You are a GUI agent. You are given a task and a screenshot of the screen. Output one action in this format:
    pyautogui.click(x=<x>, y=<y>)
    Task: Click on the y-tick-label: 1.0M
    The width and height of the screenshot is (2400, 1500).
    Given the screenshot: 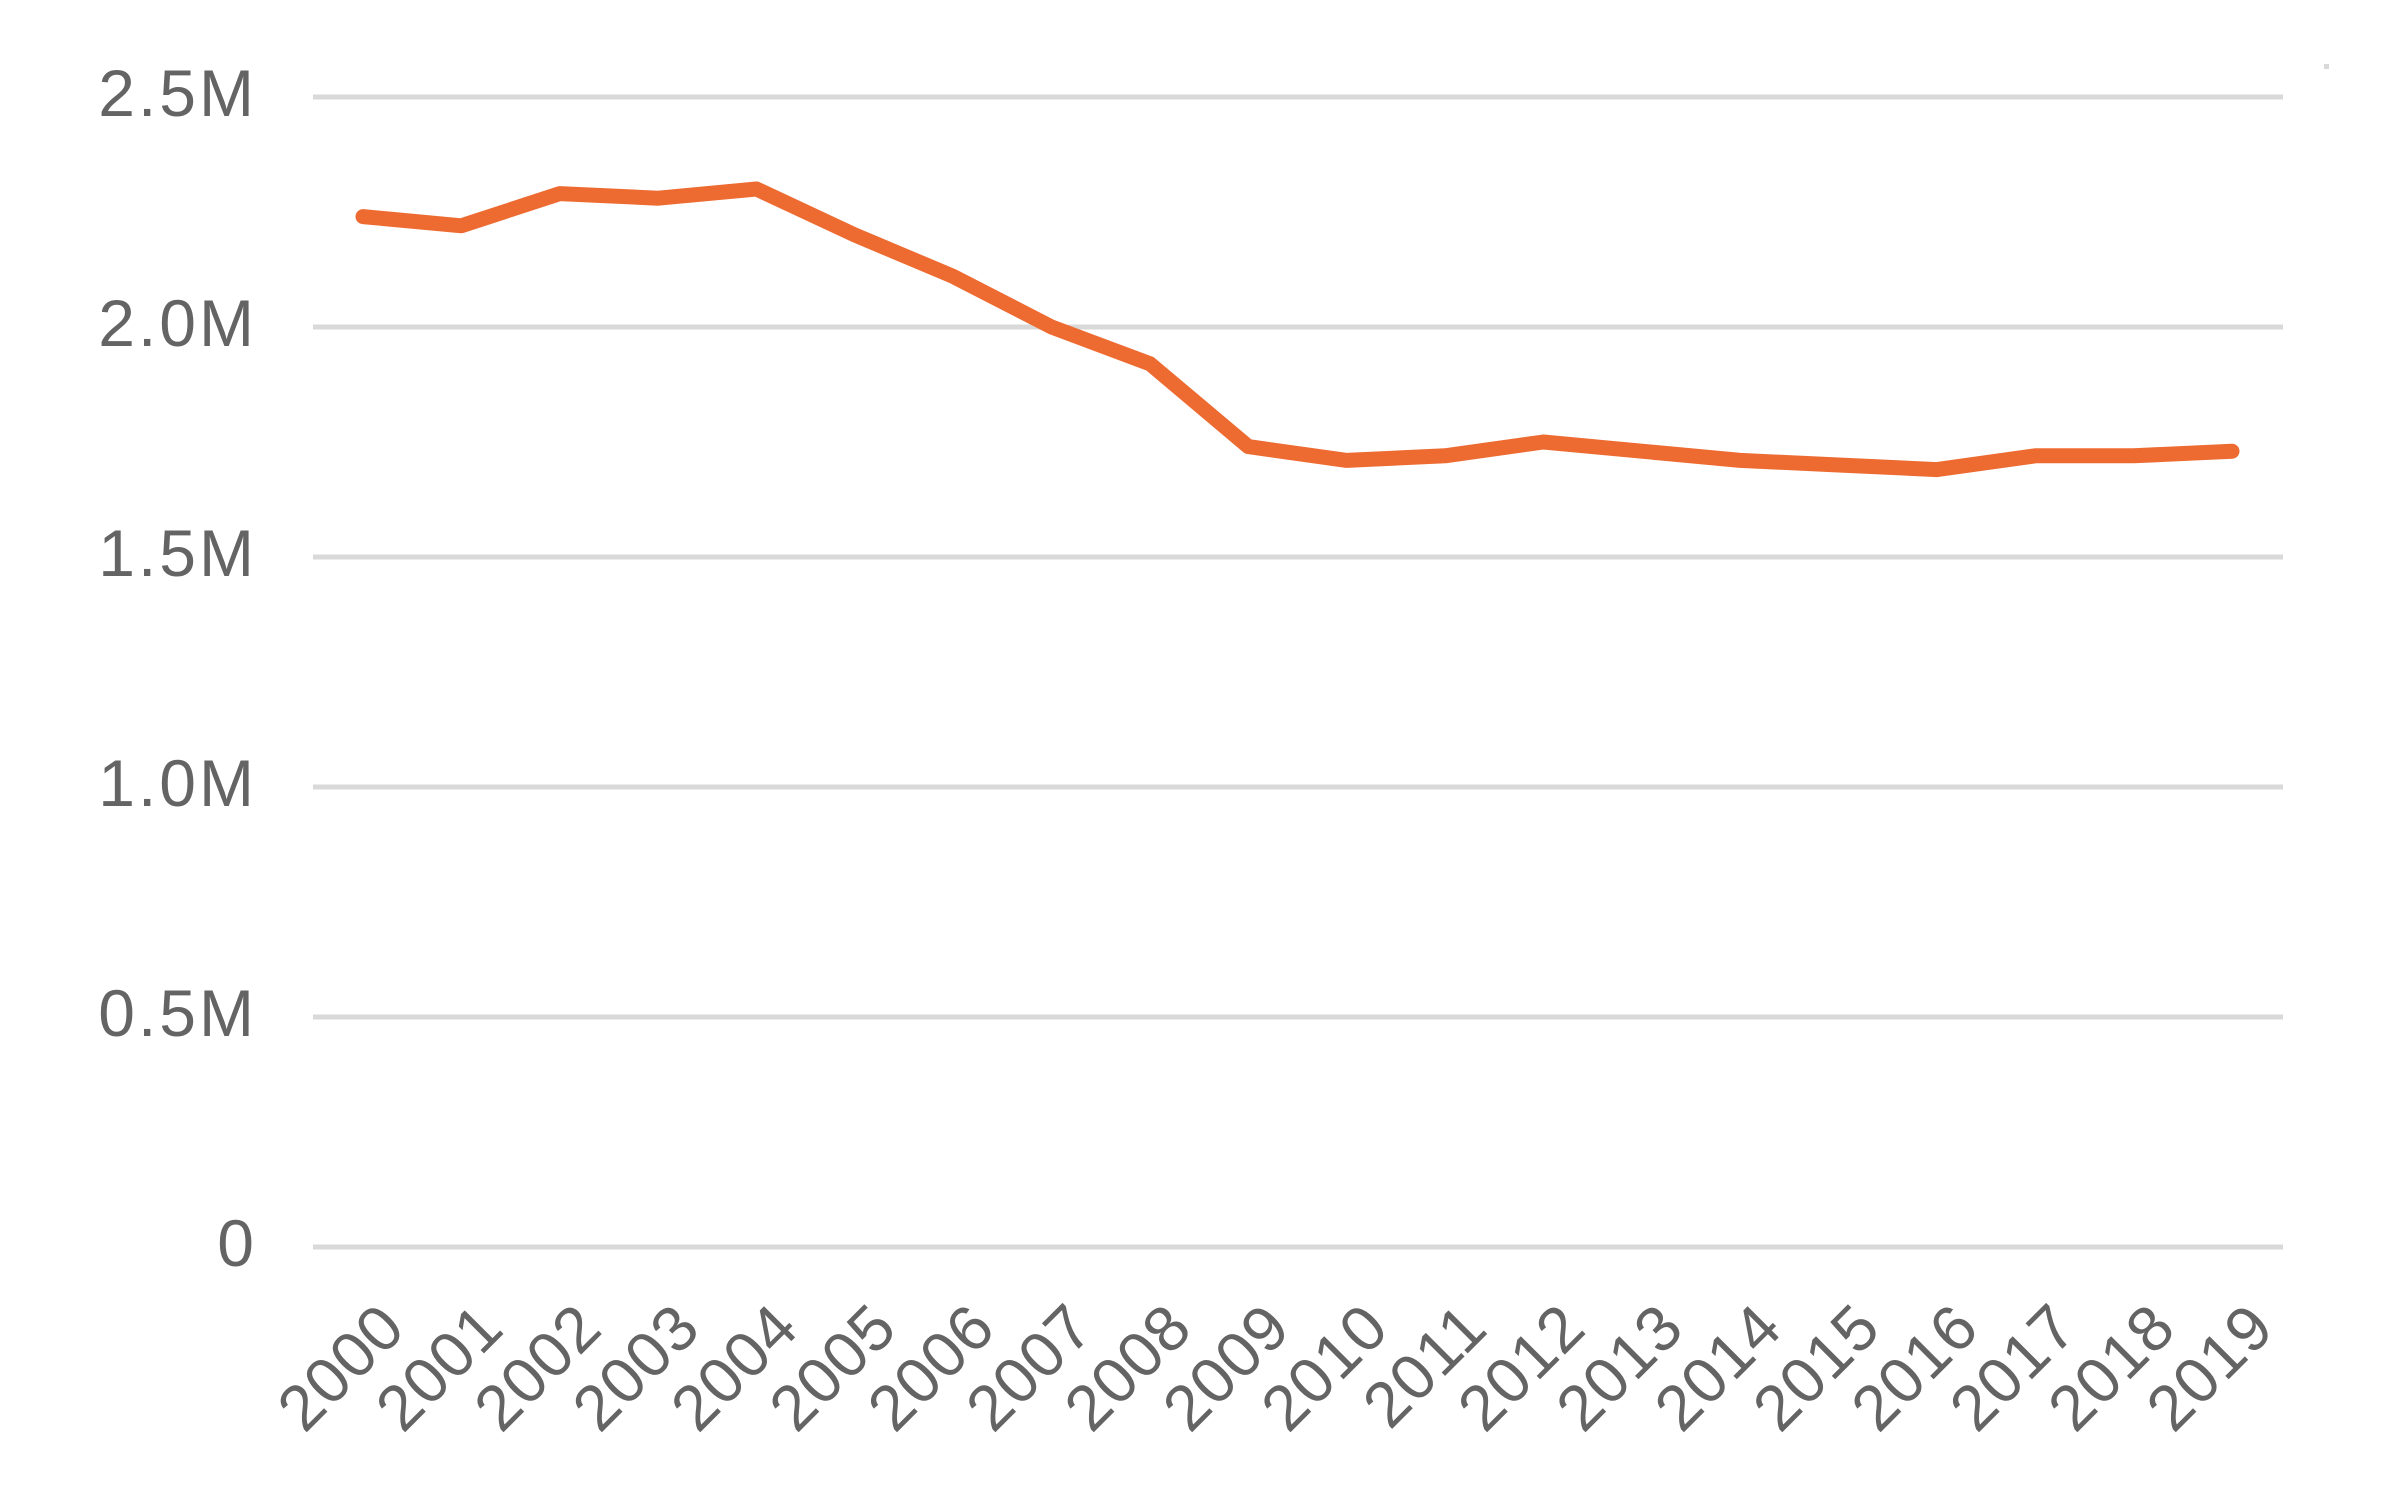 What is the action you would take?
    pyautogui.click(x=177, y=783)
    